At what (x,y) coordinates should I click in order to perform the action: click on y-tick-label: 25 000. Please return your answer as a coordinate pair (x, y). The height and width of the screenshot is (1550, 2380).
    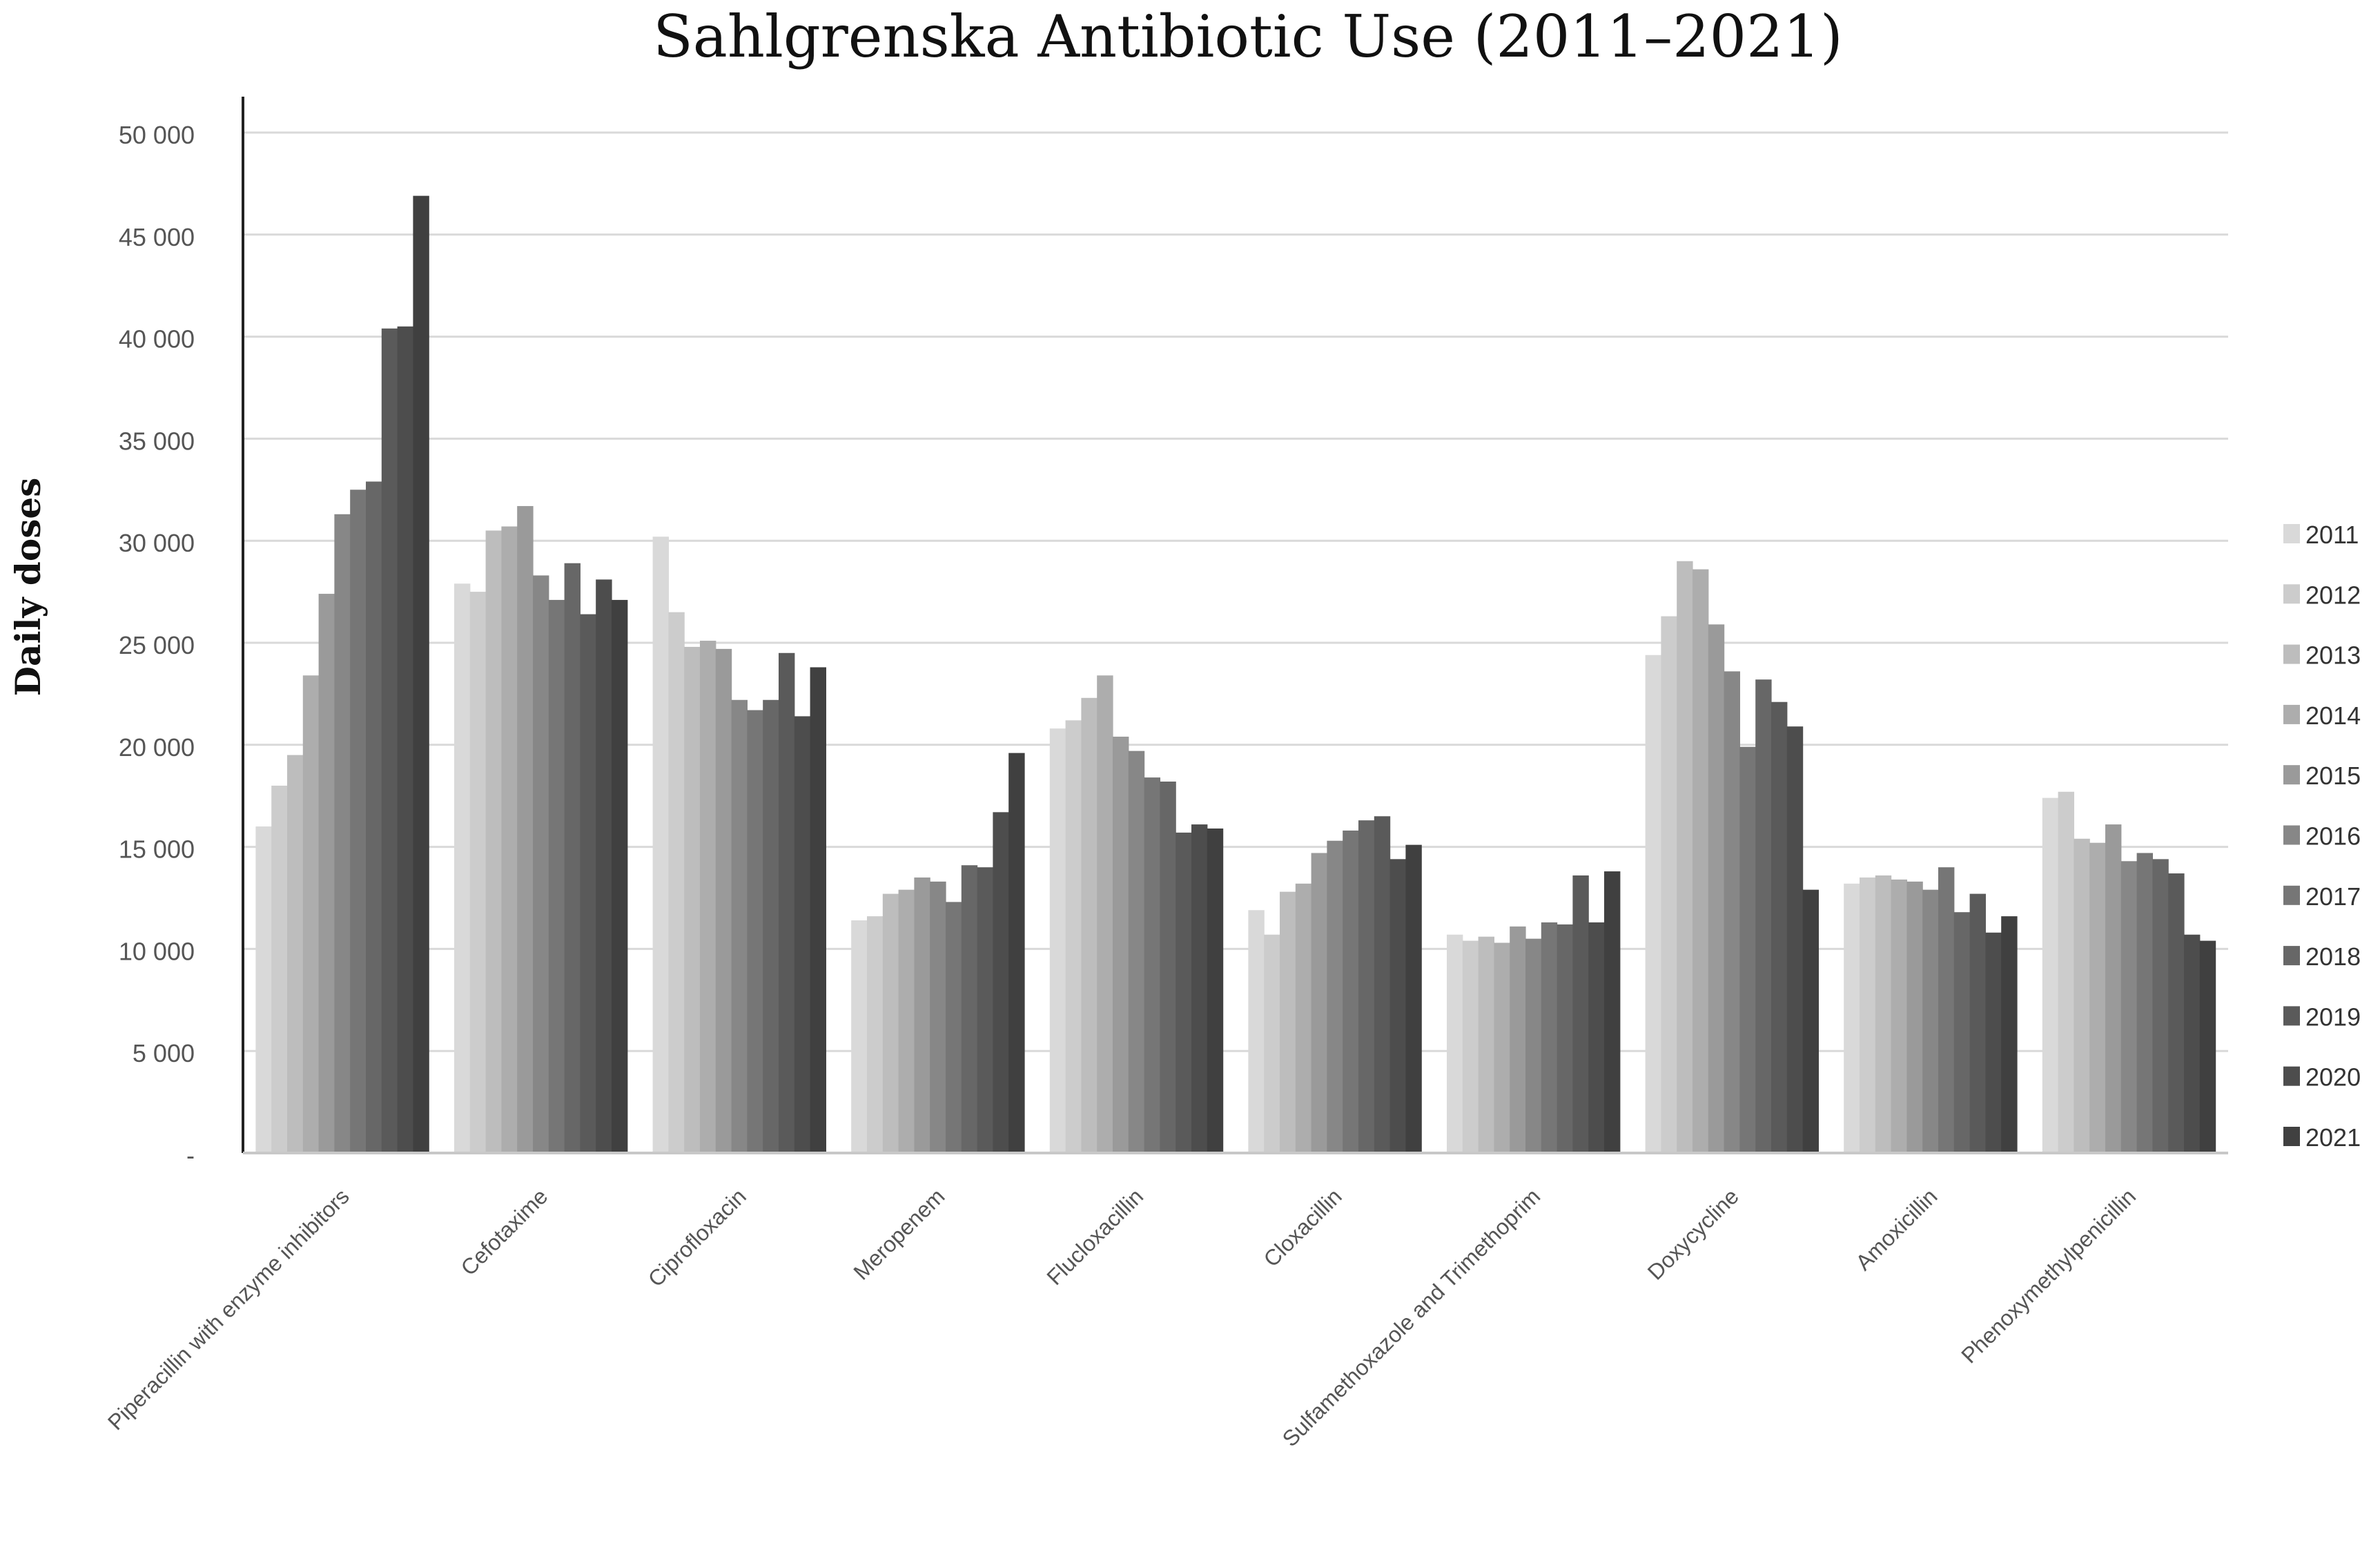
    Looking at the image, I should click on (157, 645).